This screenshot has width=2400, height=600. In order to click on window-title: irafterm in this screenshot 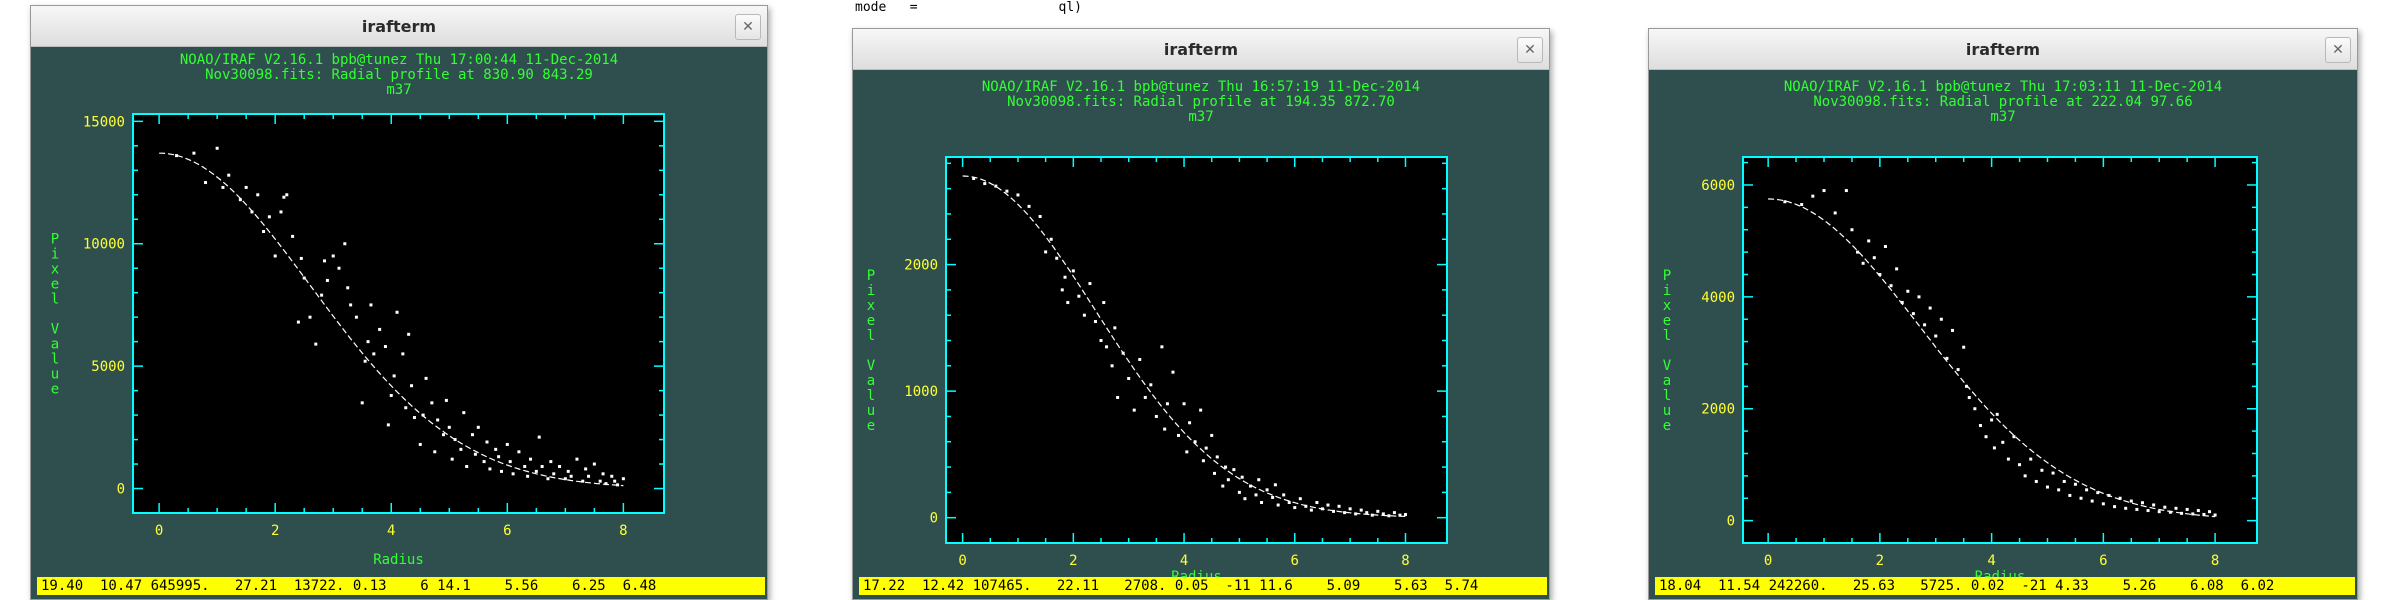, I will do `click(2003, 49)`.